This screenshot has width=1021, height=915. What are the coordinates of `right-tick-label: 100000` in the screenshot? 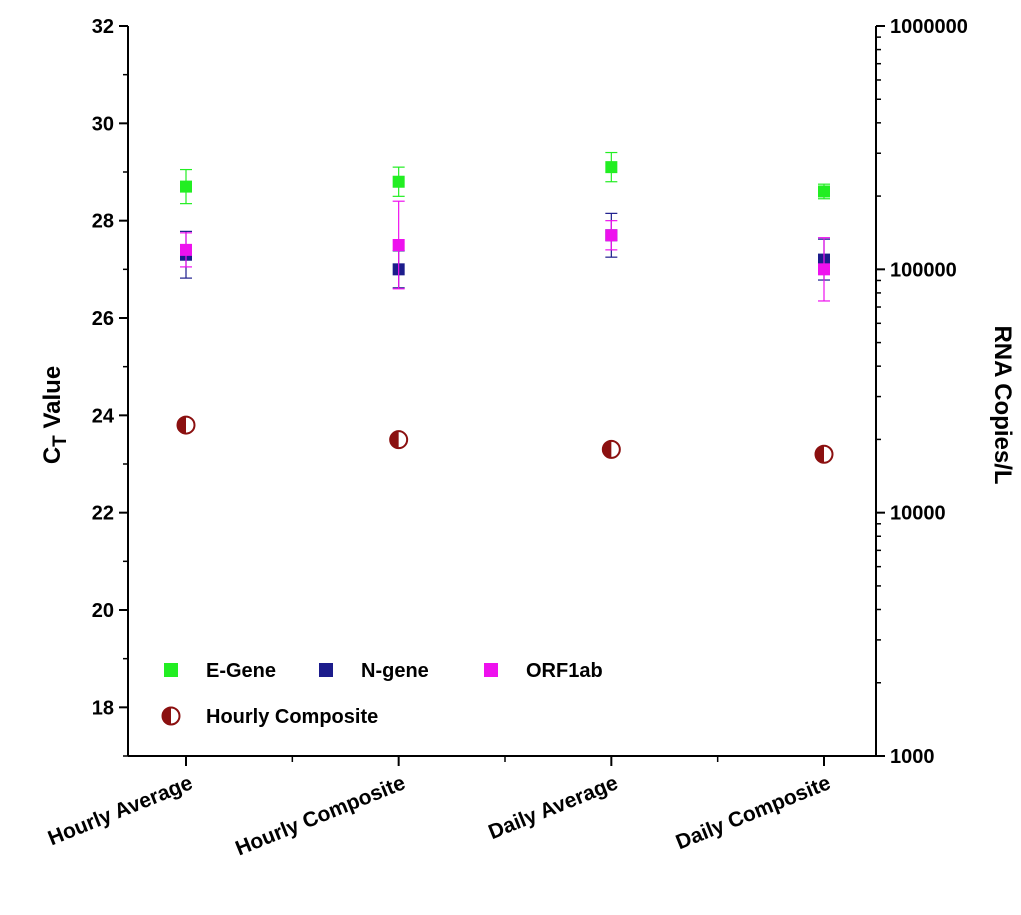 It's located at (923, 270).